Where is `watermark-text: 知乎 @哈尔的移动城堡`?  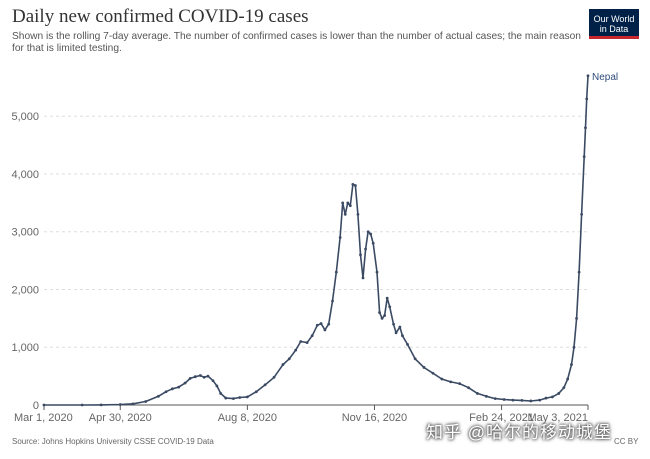
watermark-text: 知乎 @哈尔的移动城堡 is located at coordinates (519, 432).